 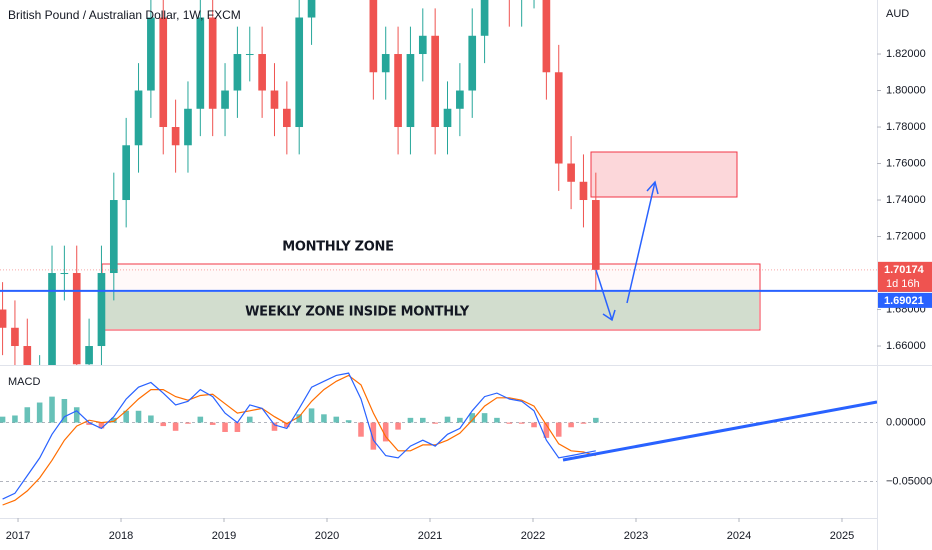 What do you see at coordinates (337, 247) in the screenshot?
I see `monthly-zone-label: MONTHLY ZONE` at bounding box center [337, 247].